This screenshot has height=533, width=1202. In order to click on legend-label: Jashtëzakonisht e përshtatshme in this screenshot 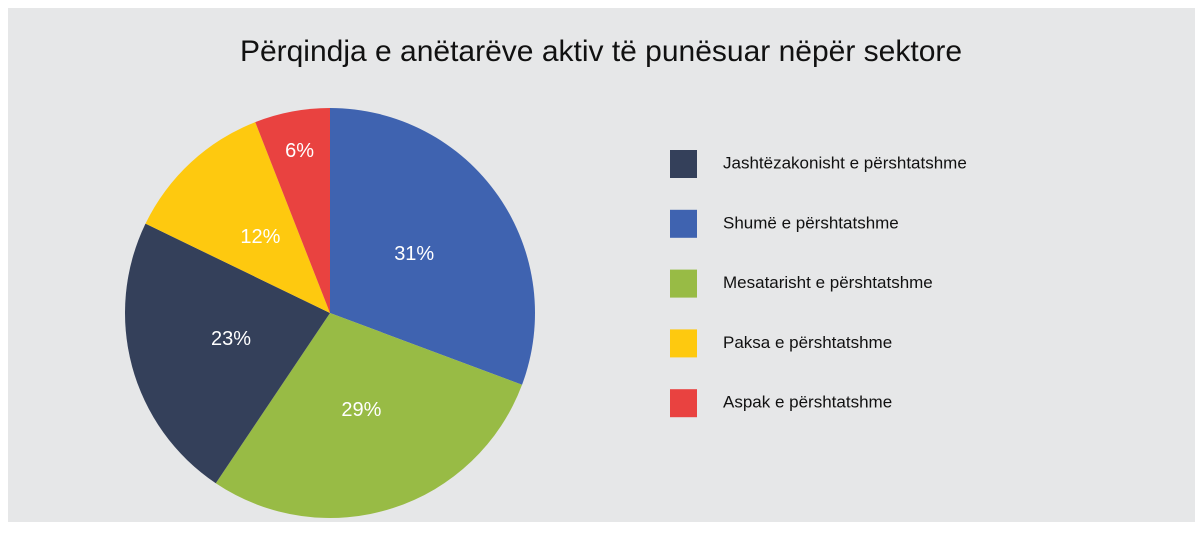, I will do `click(845, 162)`.